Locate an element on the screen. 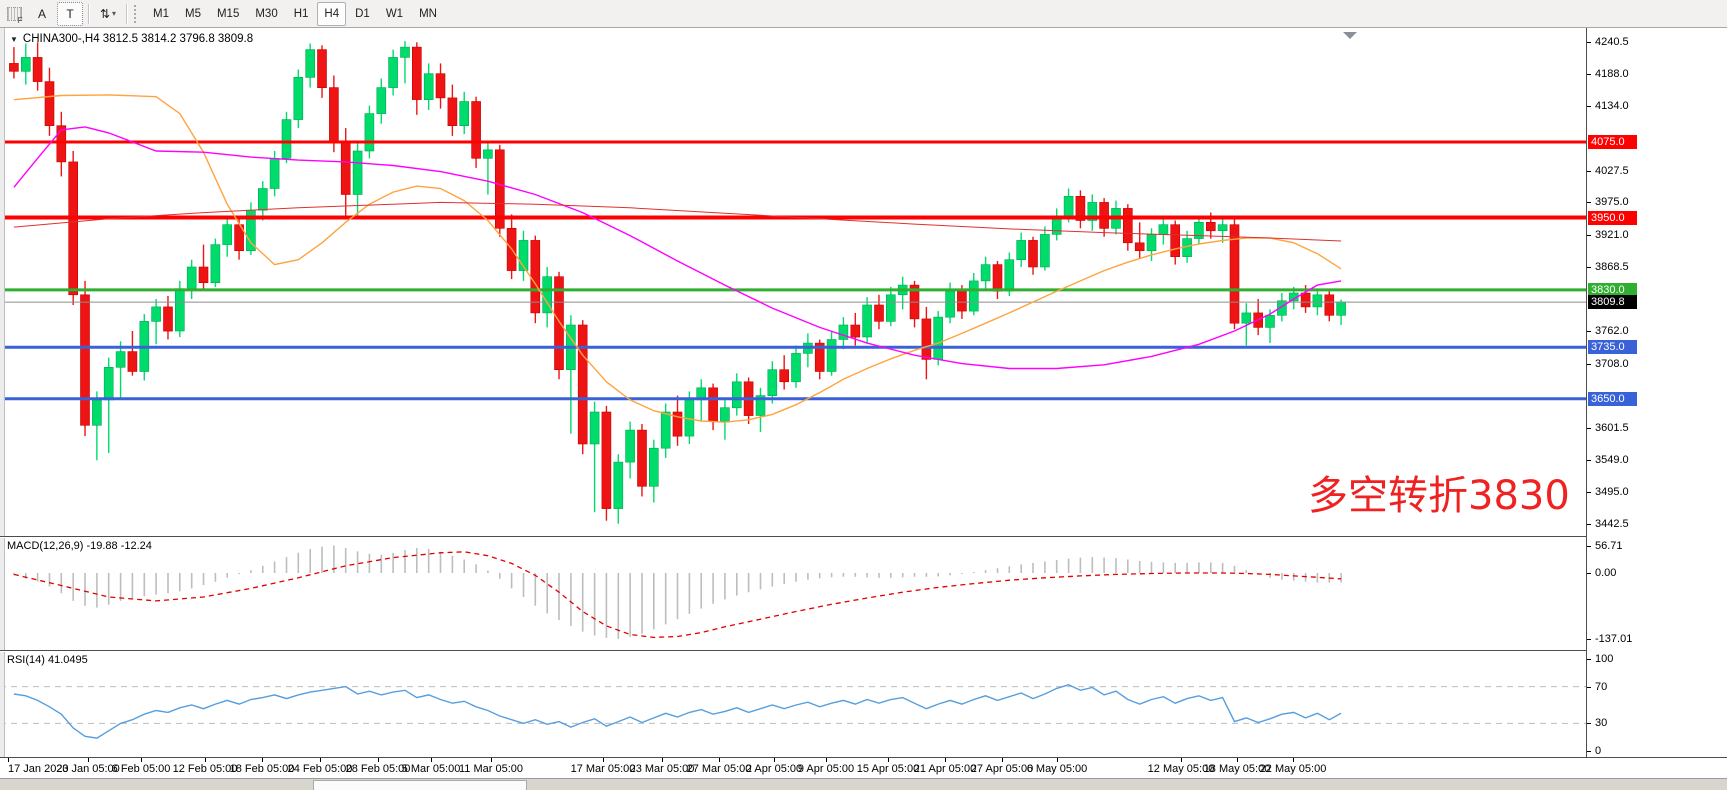 This screenshot has width=1727, height=790. date-tick-label: 18 May 05:00 is located at coordinates (1237, 769).